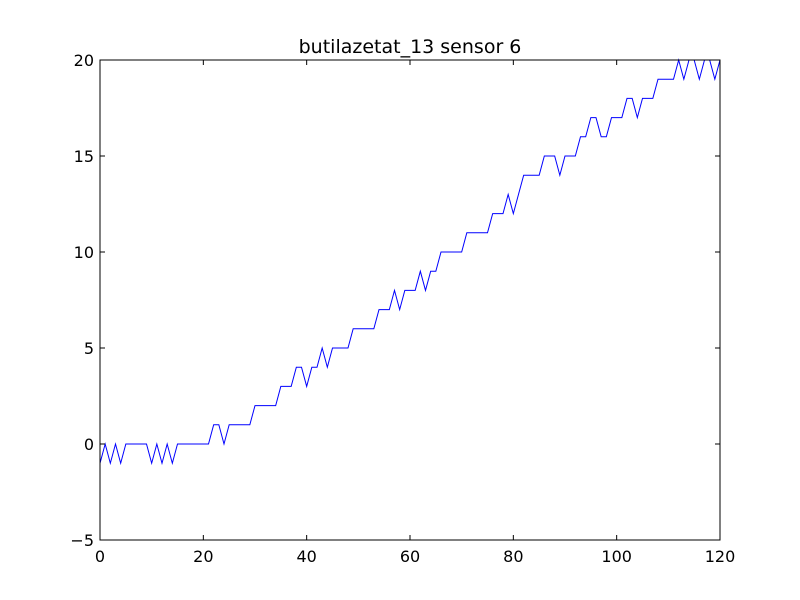 The width and height of the screenshot is (800, 600). What do you see at coordinates (100, 556) in the screenshot?
I see `x-tick-label: 0` at bounding box center [100, 556].